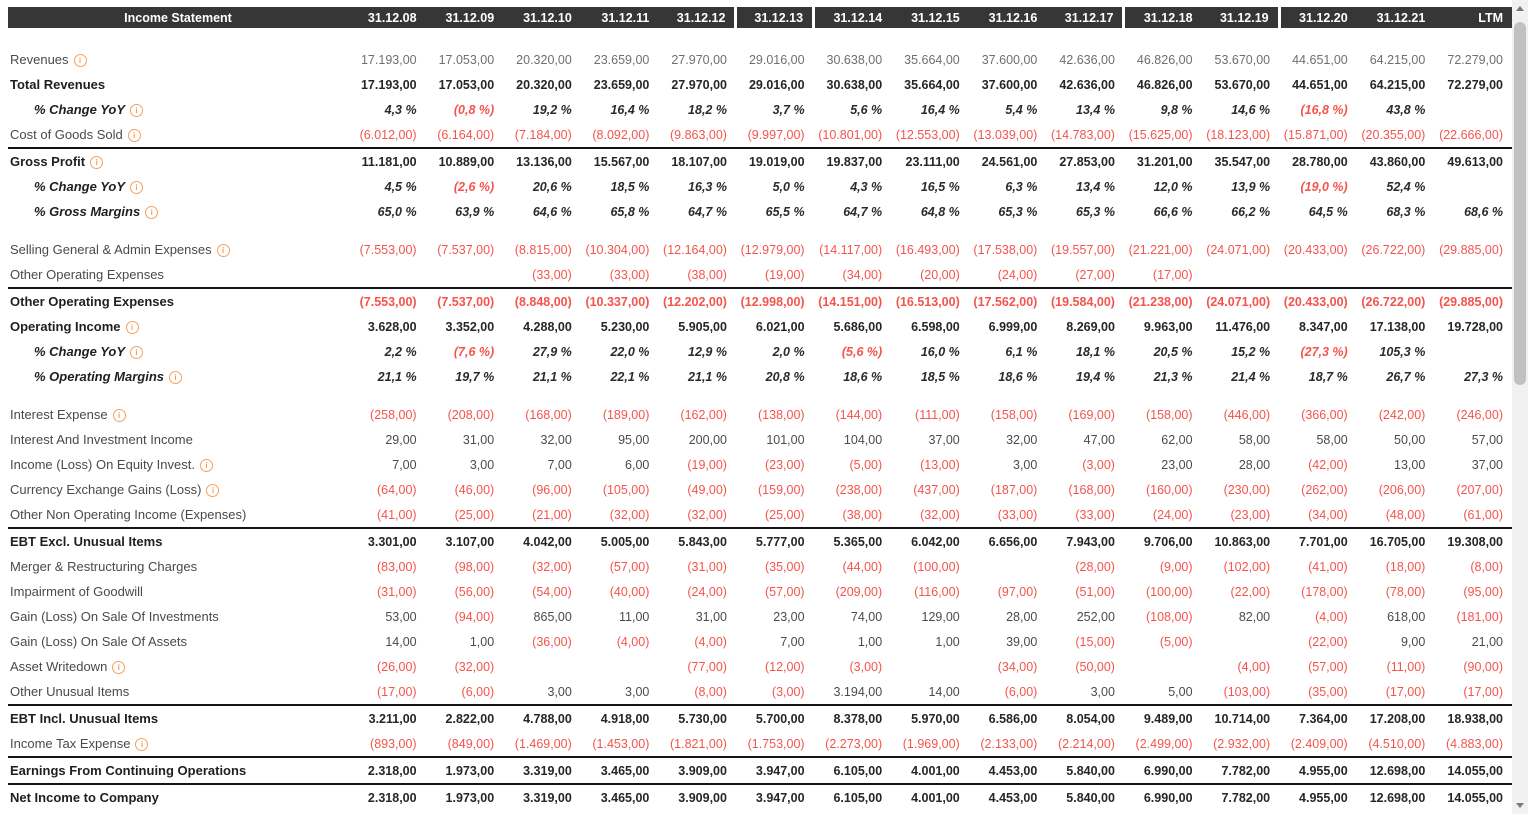 The height and width of the screenshot is (814, 1528). Describe the element at coordinates (1241, 641) in the screenshot. I see `cell` at that location.